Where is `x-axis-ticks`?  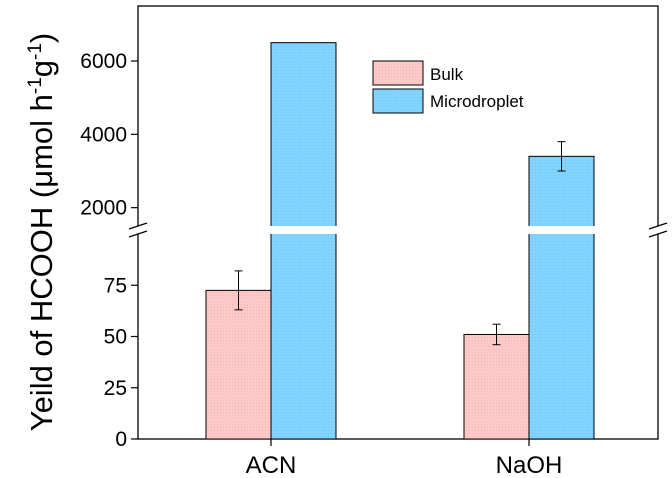 x-axis-ticks is located at coordinates (400, 442).